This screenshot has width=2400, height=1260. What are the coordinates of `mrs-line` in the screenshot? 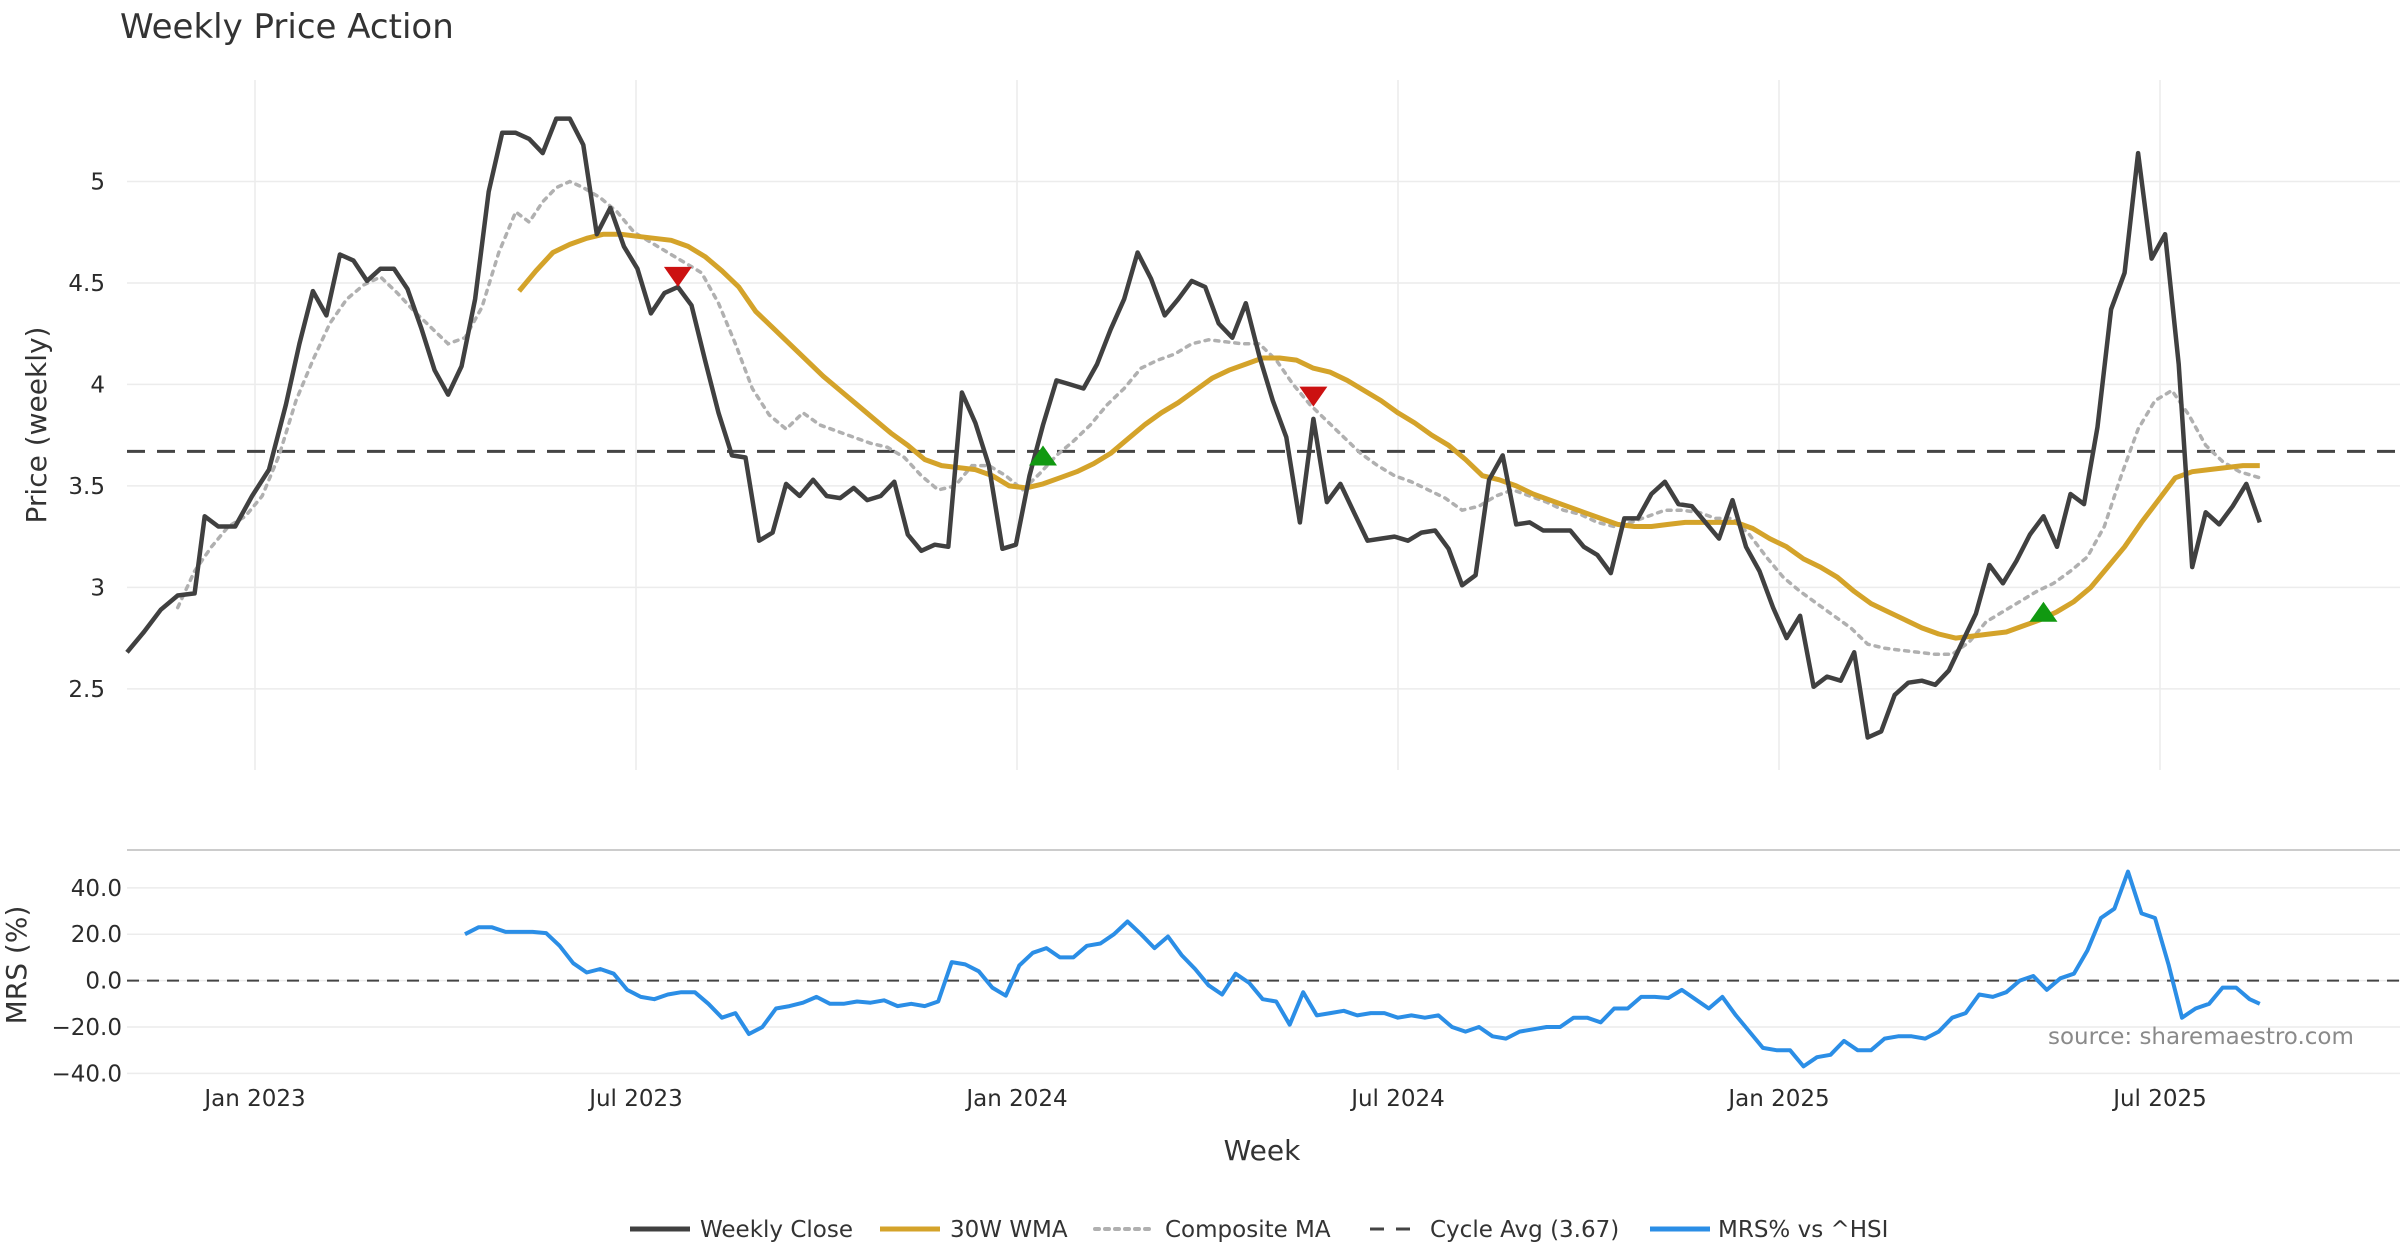 It's located at (1362, 969).